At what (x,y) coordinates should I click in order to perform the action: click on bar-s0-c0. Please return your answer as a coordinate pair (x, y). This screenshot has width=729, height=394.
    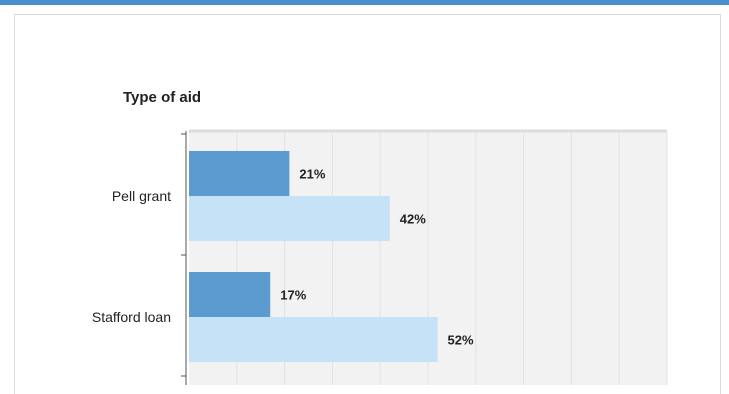
    Looking at the image, I should click on (239, 173).